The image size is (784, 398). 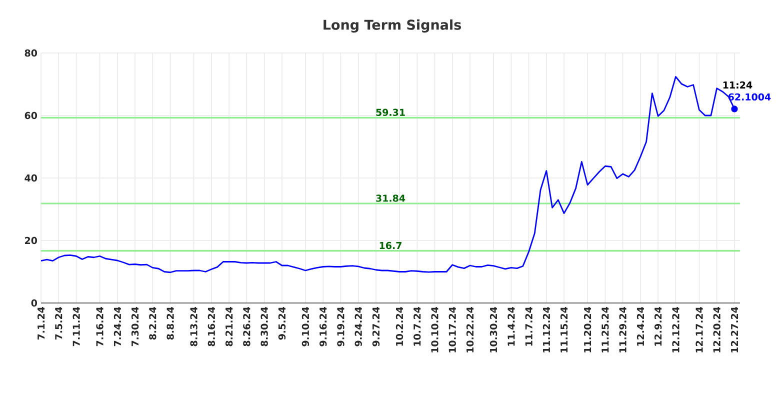 I want to click on x-tick-label: 8.13.24, so click(x=194, y=326).